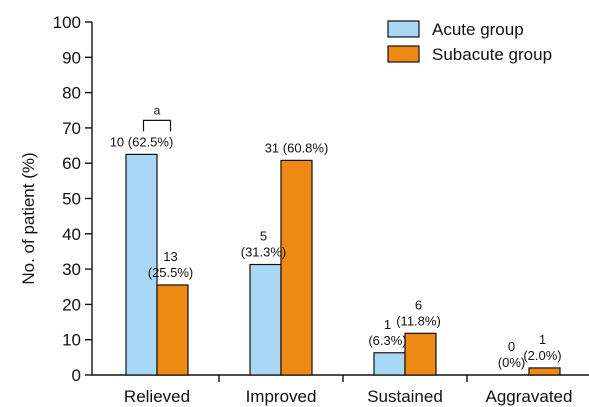 The image size is (589, 407). I want to click on legend-label: Acute group, so click(478, 29).